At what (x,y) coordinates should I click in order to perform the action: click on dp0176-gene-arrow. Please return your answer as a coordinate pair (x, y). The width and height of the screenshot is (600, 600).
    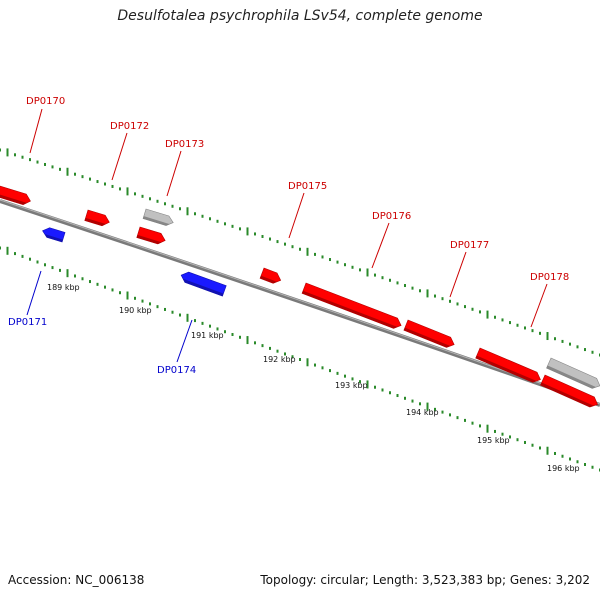
    Looking at the image, I should click on (352, 306).